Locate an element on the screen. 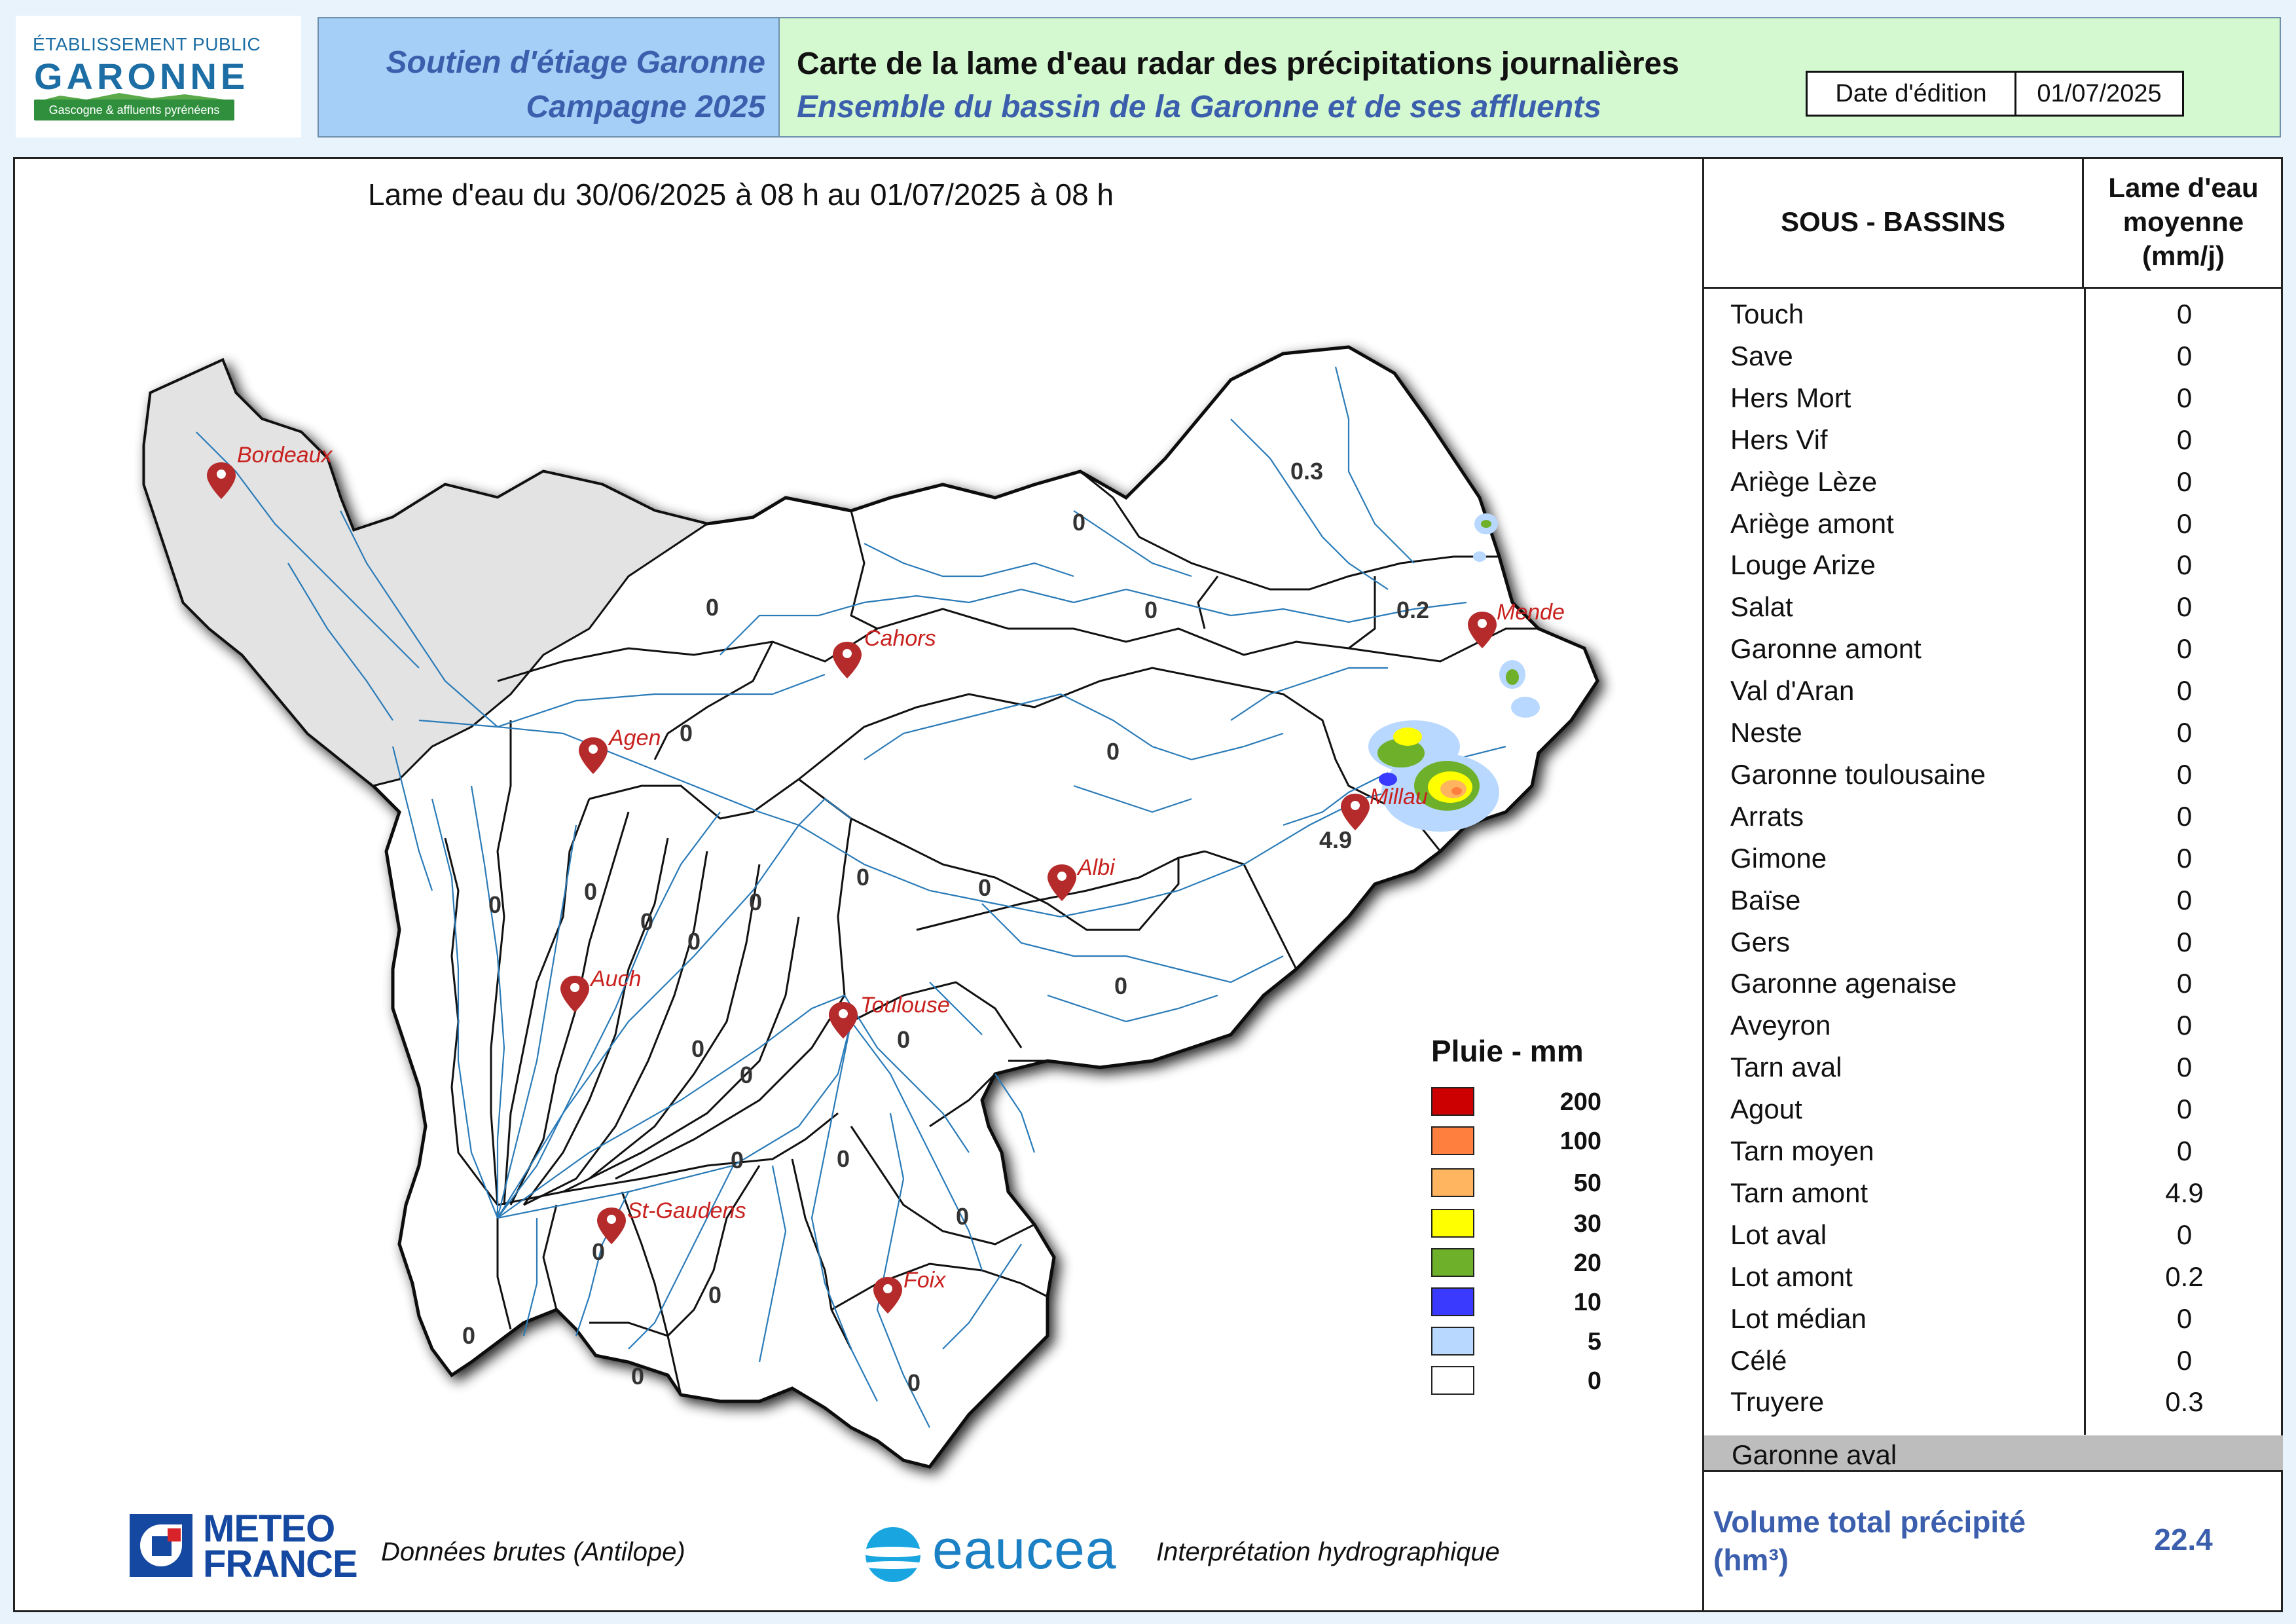 This screenshot has height=1624, width=2296. table-row: Célé 0 is located at coordinates (1993, 1361).